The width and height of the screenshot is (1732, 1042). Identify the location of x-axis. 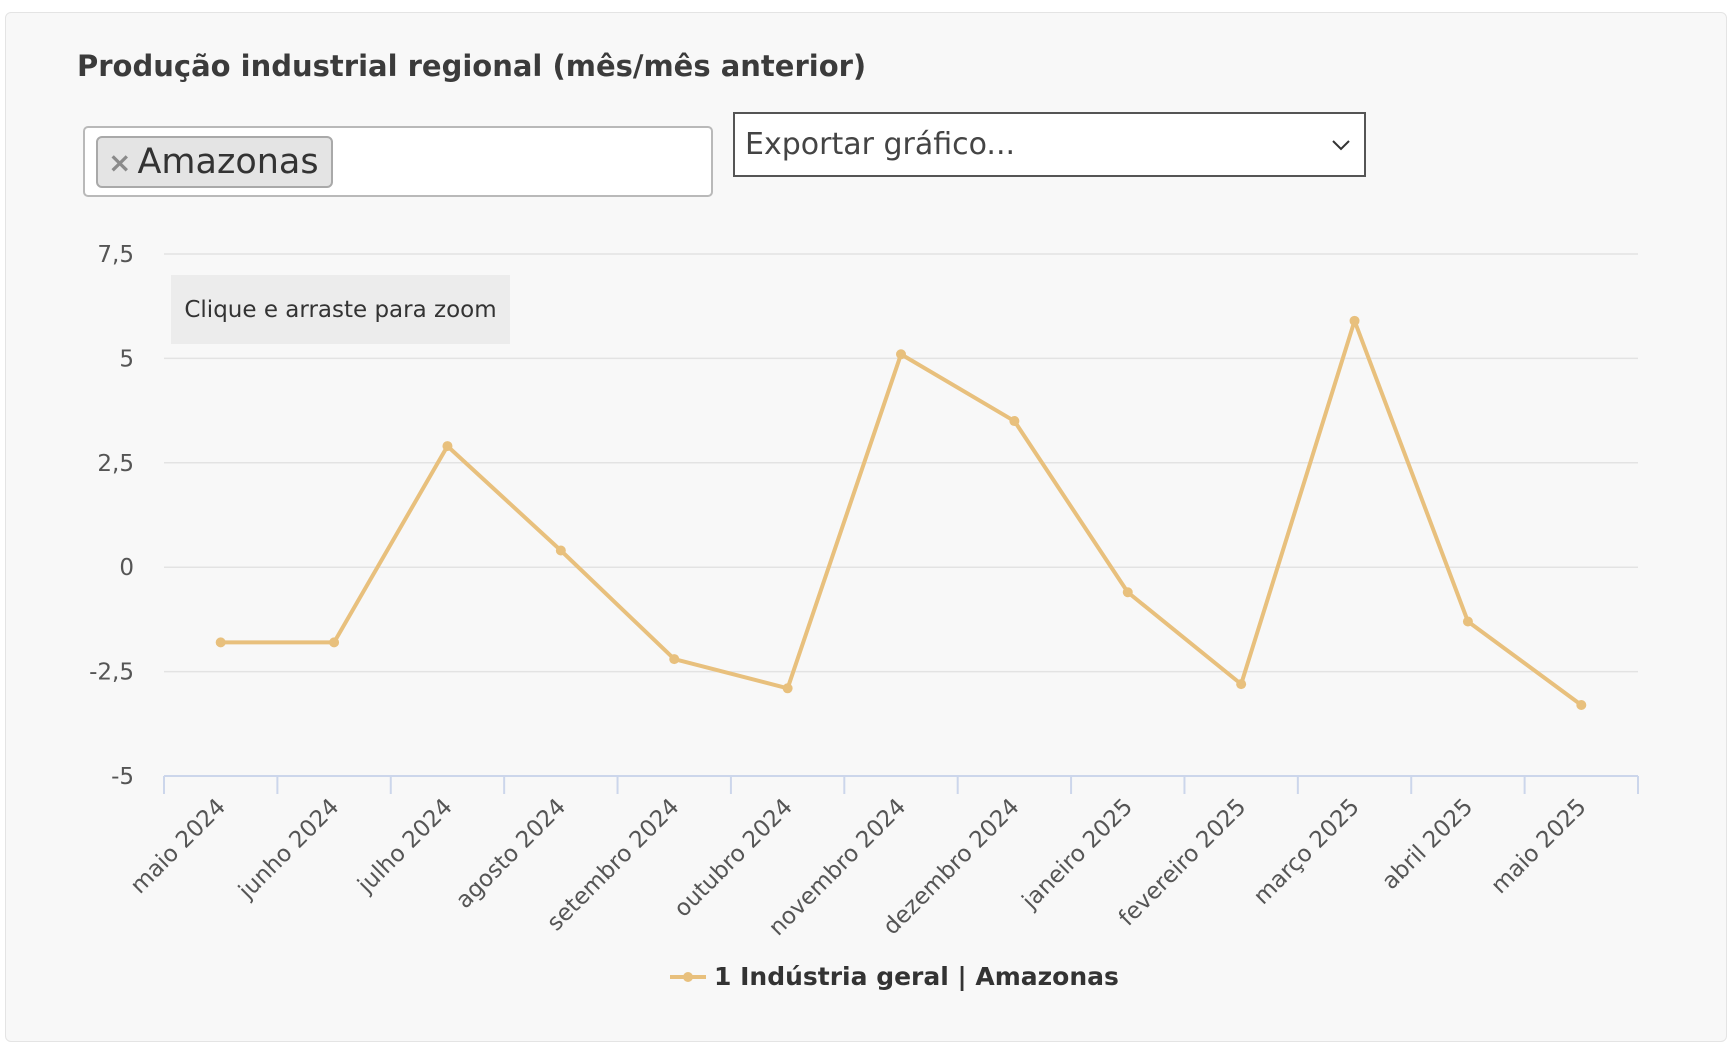
(901, 784).